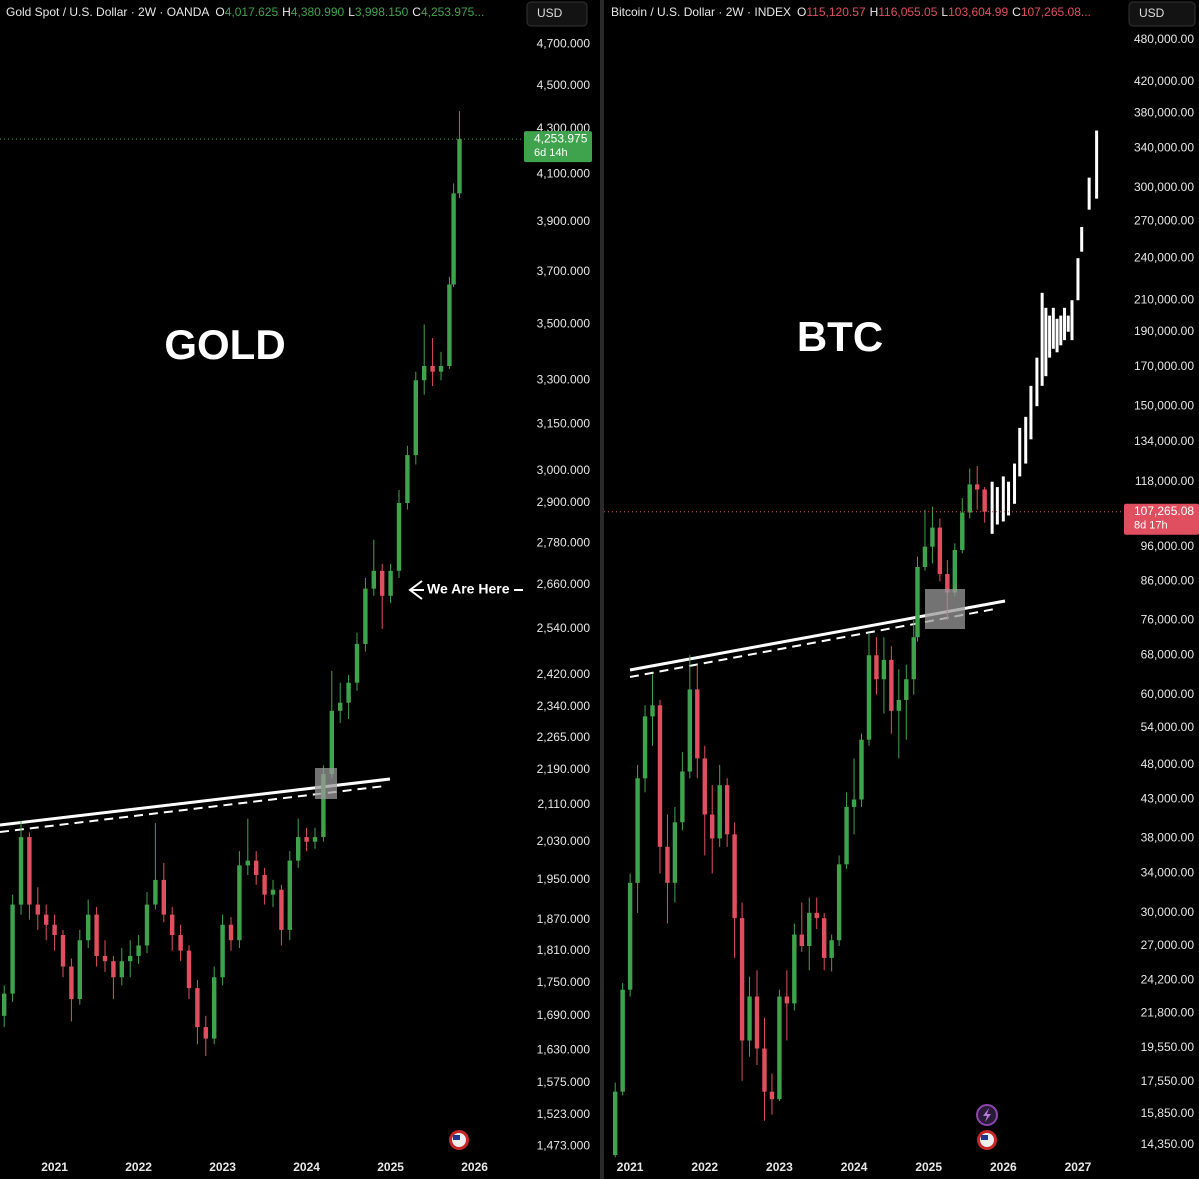 This screenshot has width=1199, height=1179. What do you see at coordinates (835, 12) in the screenshot?
I see `ohlc-value: 115,120.57` at bounding box center [835, 12].